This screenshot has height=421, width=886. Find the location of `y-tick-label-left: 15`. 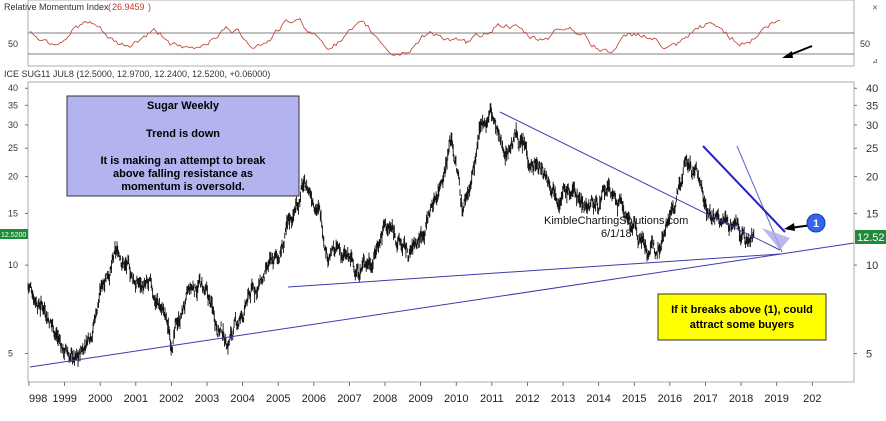

y-tick-label-left: 15 is located at coordinates (13, 213).